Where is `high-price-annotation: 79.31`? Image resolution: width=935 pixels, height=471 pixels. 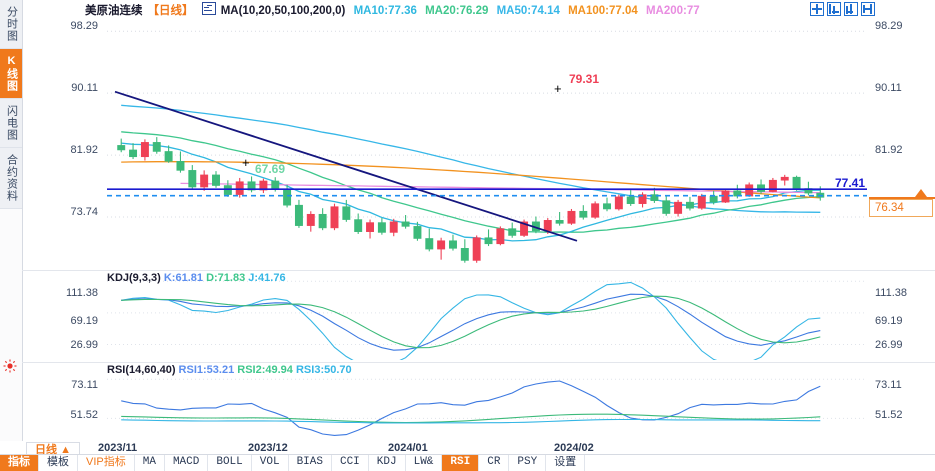 high-price-annotation: 79.31 is located at coordinates (584, 79).